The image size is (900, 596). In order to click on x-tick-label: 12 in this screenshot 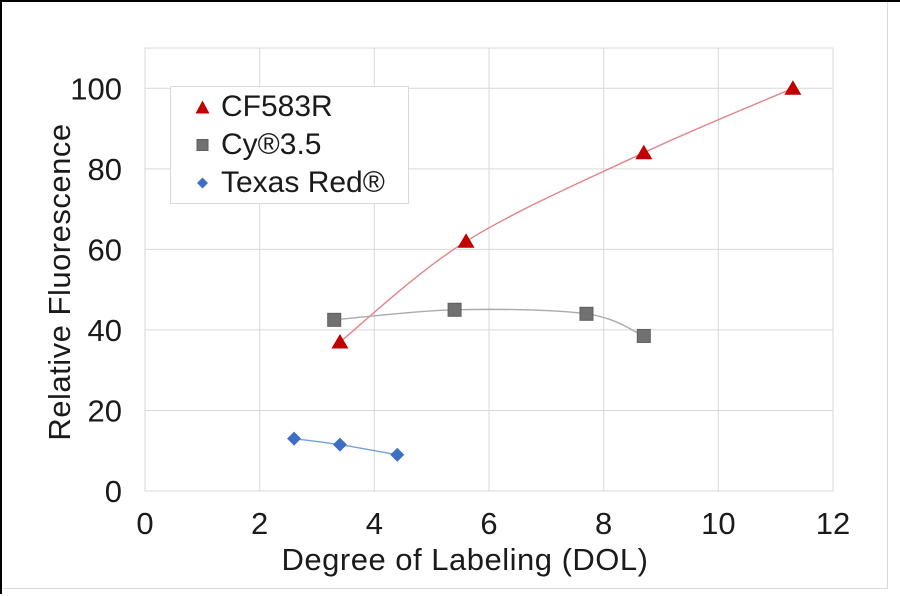, I will do `click(833, 523)`.